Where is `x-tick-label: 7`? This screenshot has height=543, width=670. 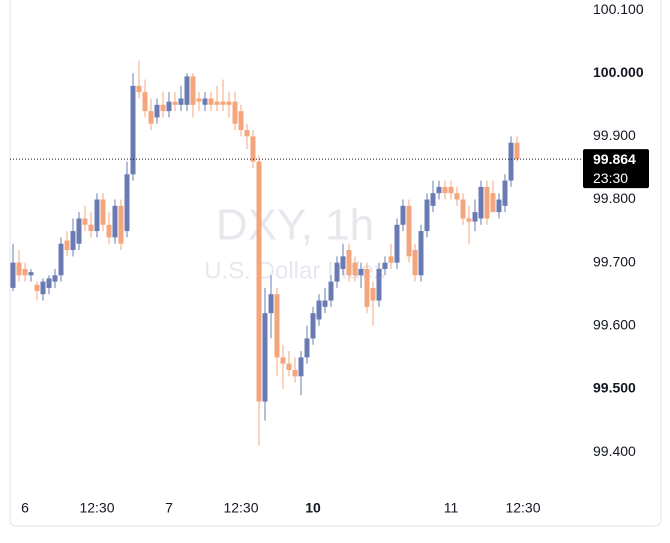
x-tick-label: 7 is located at coordinates (169, 508).